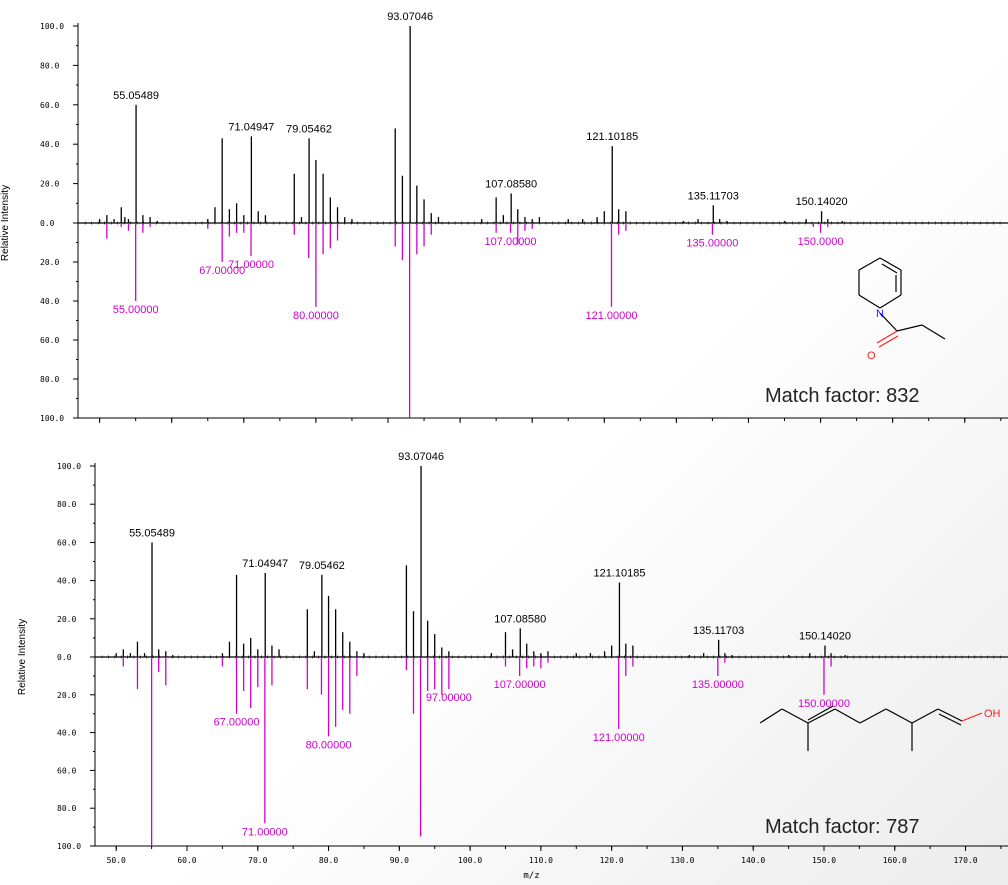  I want to click on peak-label: 97.00000, so click(449, 698).